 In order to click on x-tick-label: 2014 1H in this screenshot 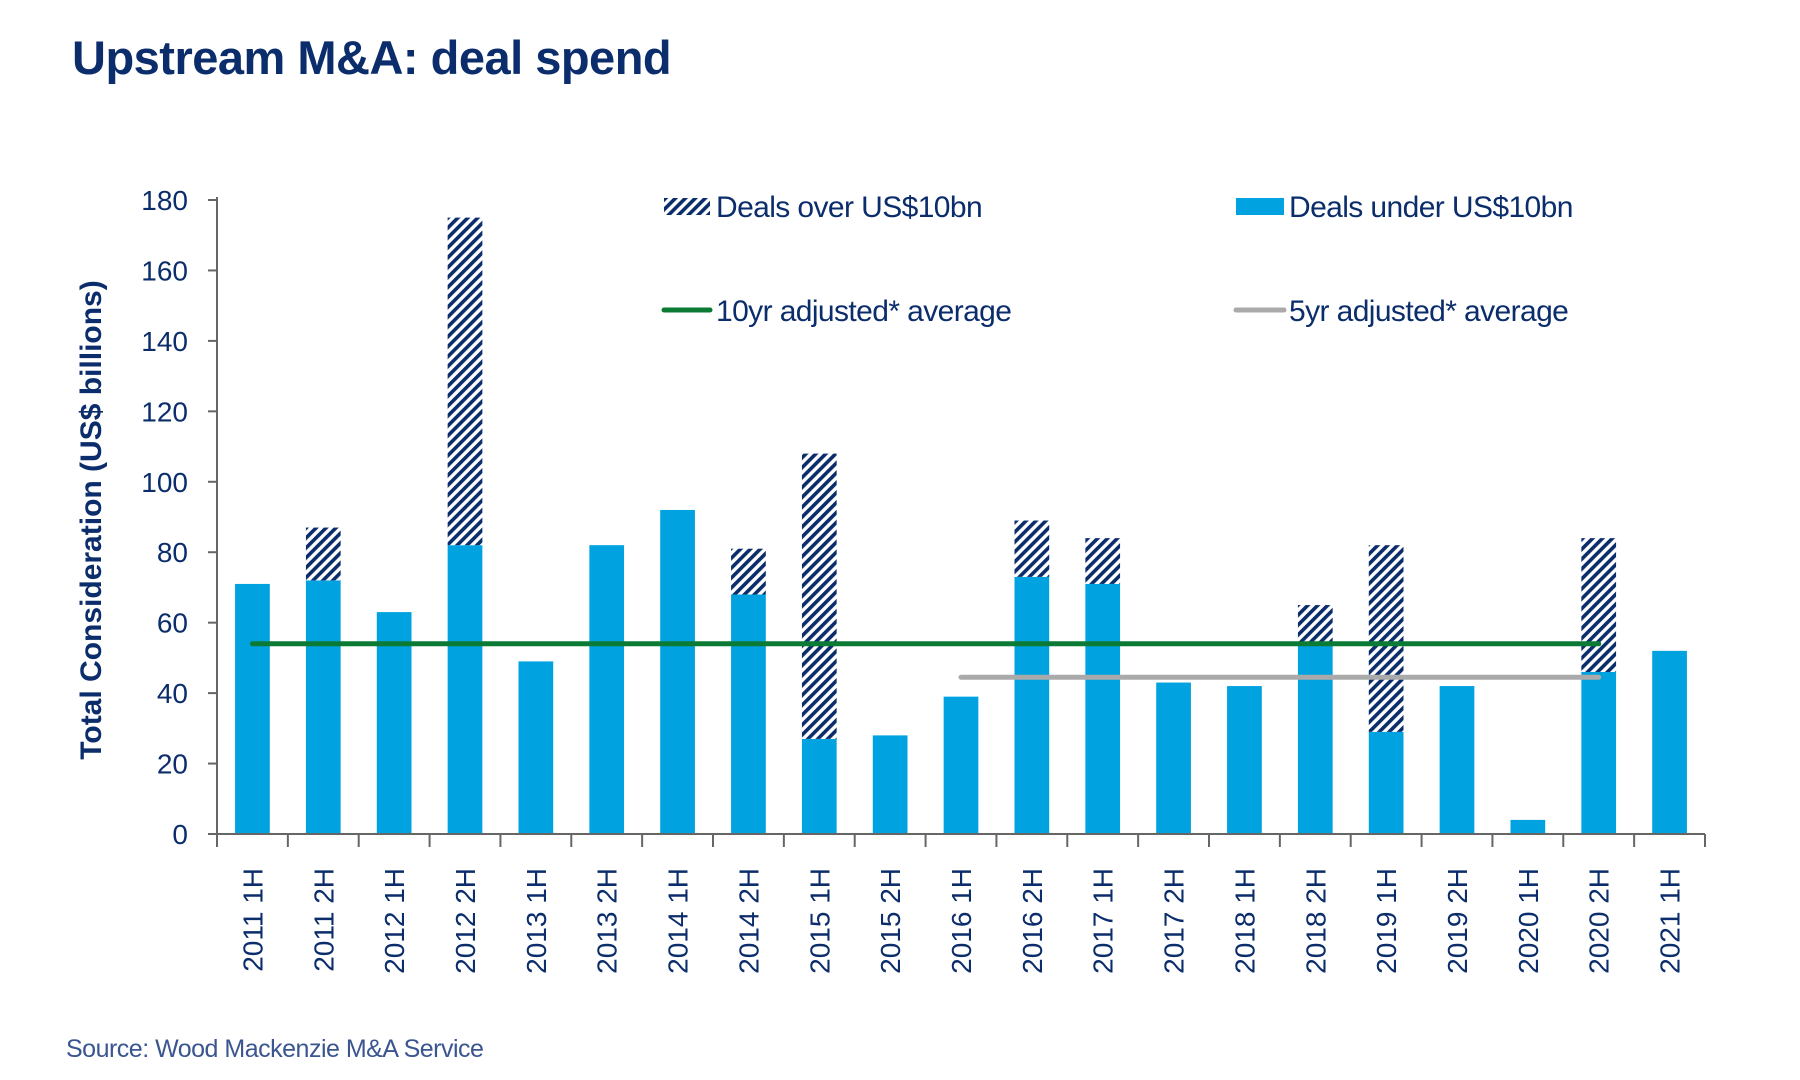, I will do `click(678, 921)`.